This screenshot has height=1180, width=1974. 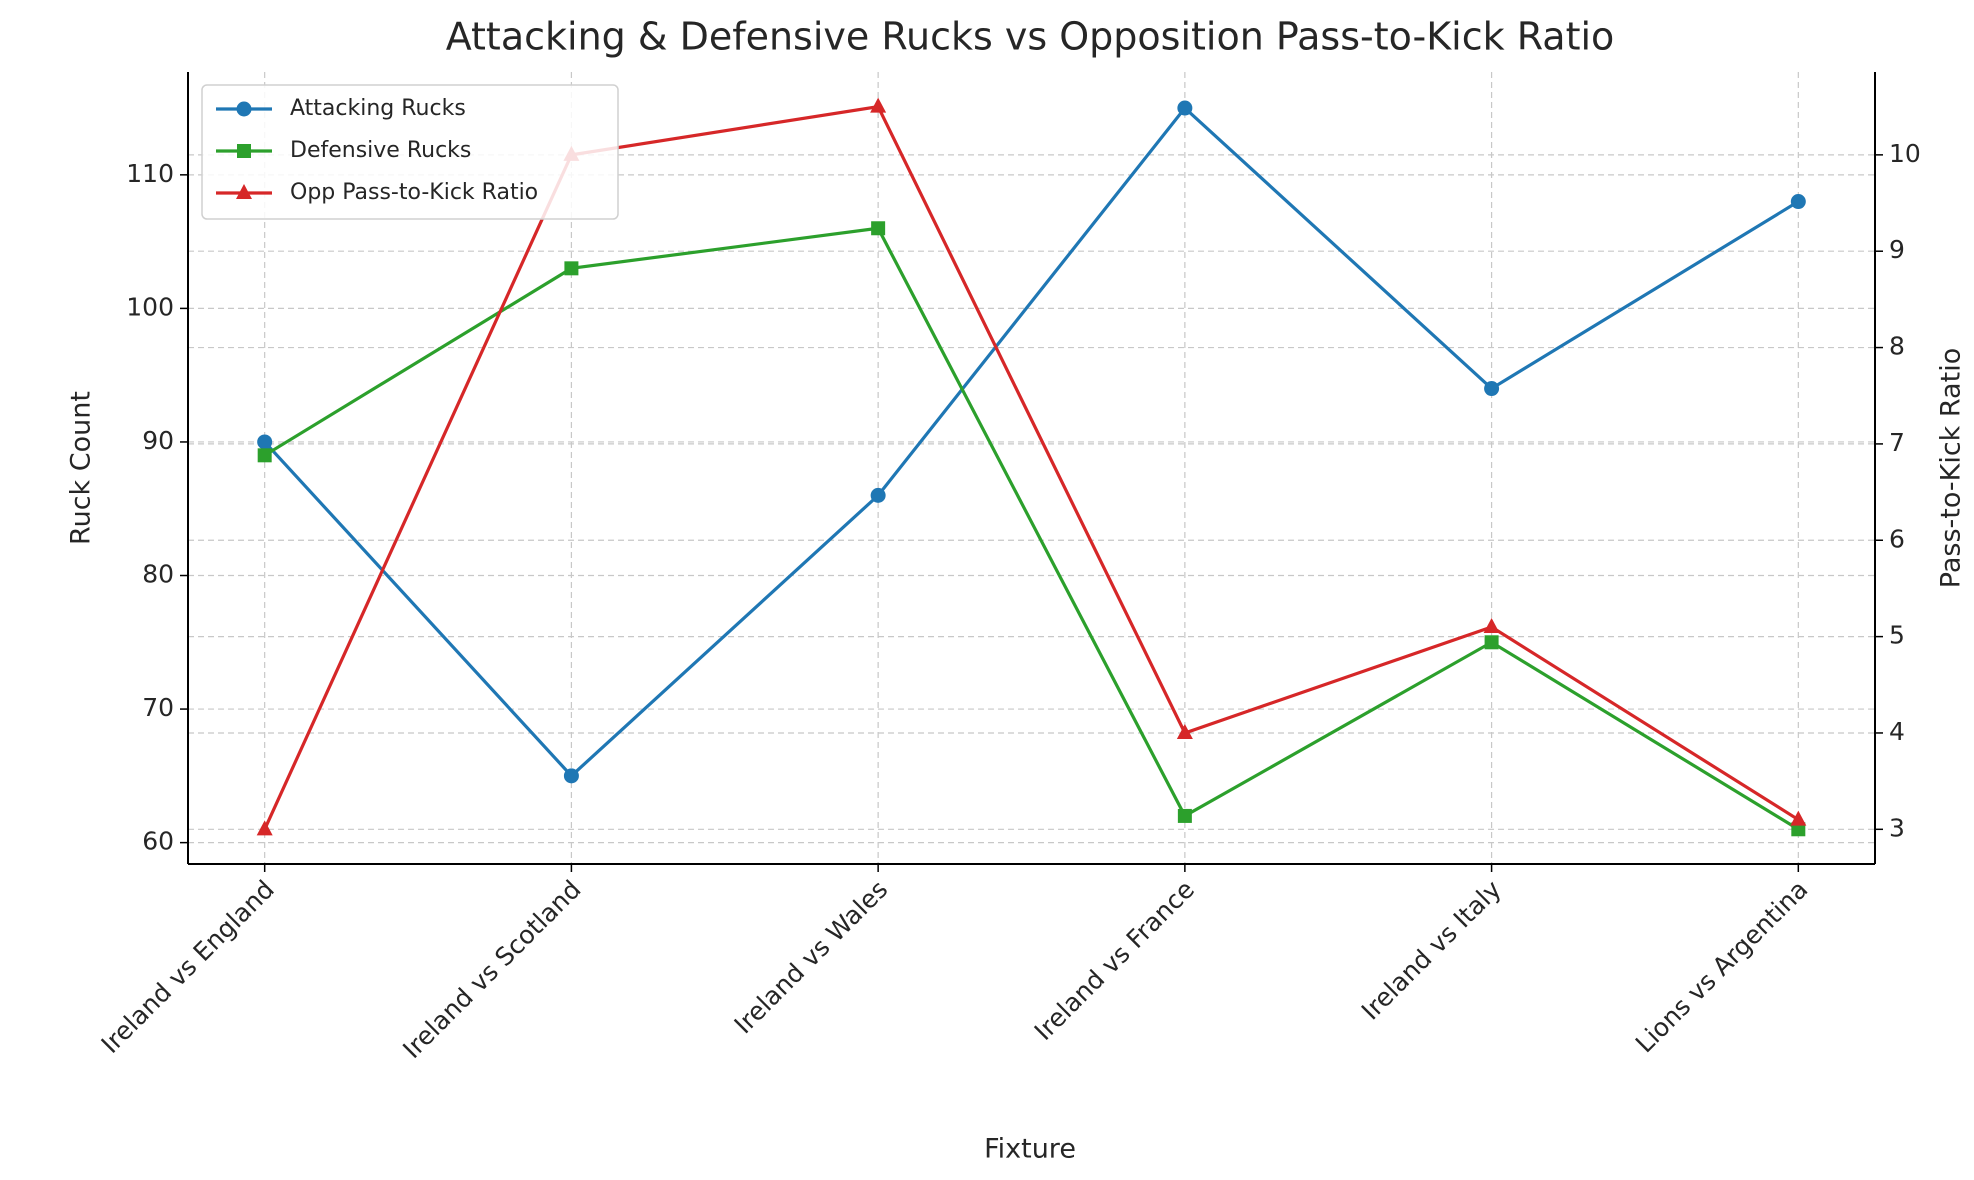 What do you see at coordinates (1897, 827) in the screenshot?
I see `y2-tick-label: 3` at bounding box center [1897, 827].